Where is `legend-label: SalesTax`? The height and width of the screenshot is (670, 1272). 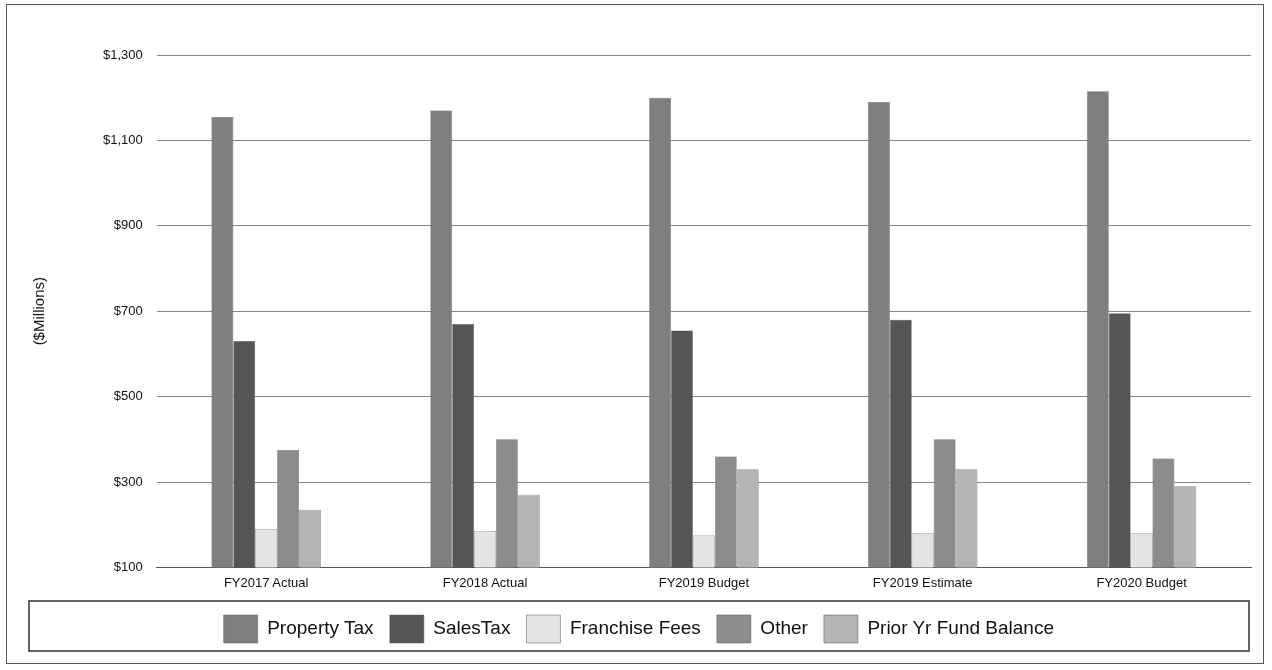 legend-label: SalesTax is located at coordinates (472, 628).